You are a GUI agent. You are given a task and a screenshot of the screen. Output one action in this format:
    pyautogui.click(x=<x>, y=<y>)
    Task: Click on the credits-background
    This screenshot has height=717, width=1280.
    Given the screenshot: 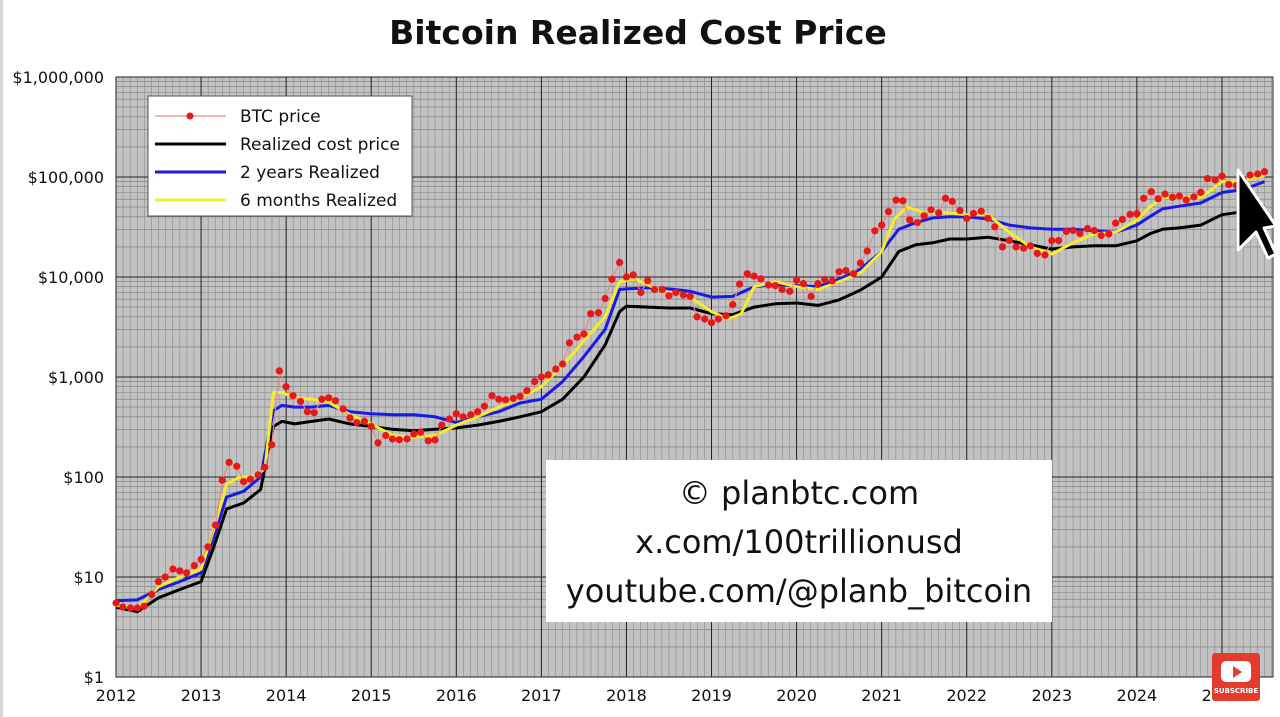 What is the action you would take?
    pyautogui.click(x=799, y=541)
    